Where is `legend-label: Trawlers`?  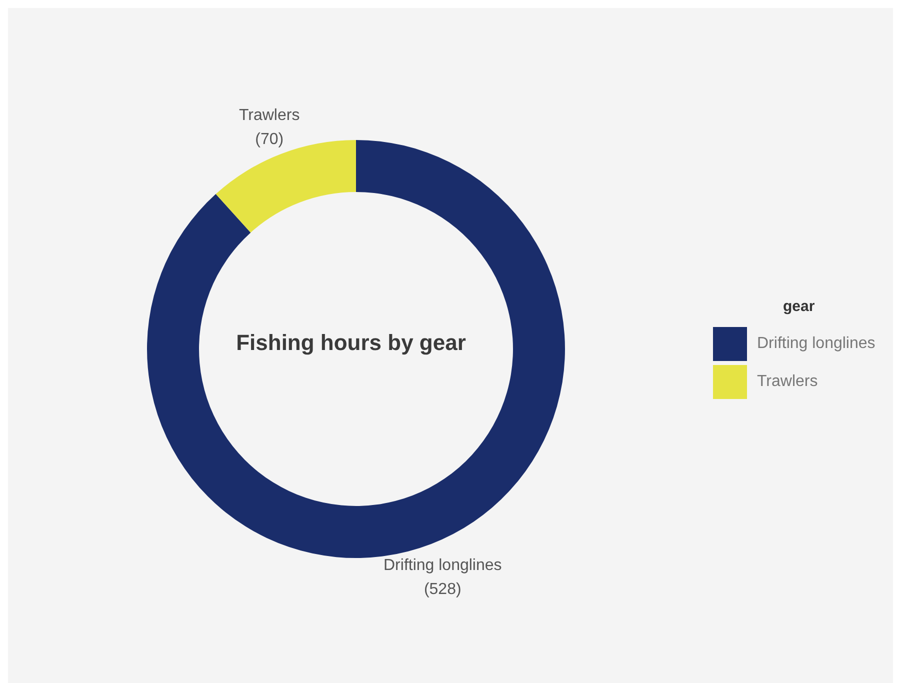 legend-label: Trawlers is located at coordinates (787, 382).